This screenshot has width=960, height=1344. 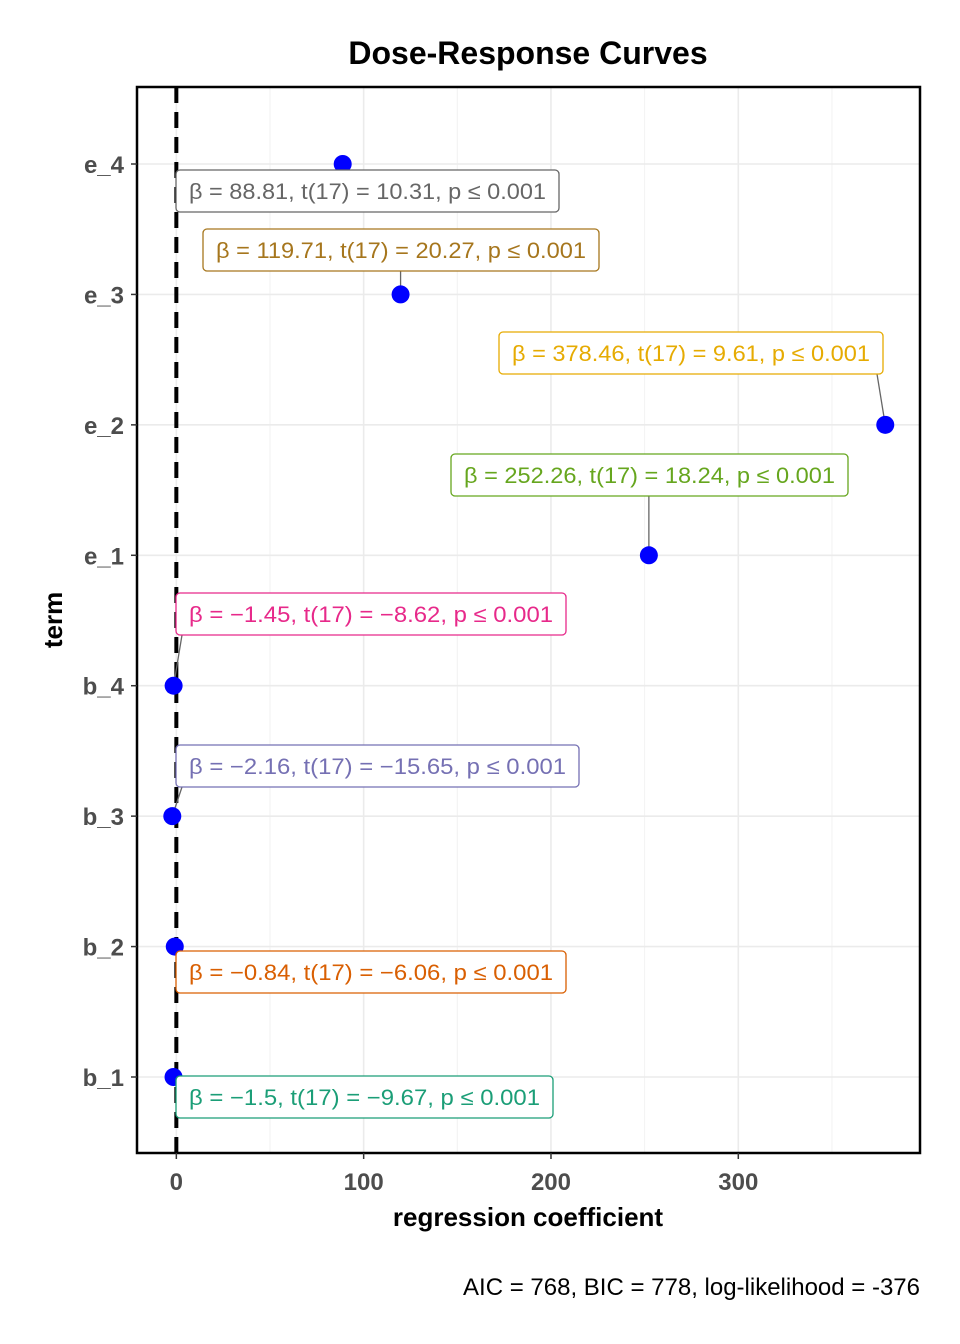 What do you see at coordinates (104, 165) in the screenshot?
I see `y-tick-label: e_4` at bounding box center [104, 165].